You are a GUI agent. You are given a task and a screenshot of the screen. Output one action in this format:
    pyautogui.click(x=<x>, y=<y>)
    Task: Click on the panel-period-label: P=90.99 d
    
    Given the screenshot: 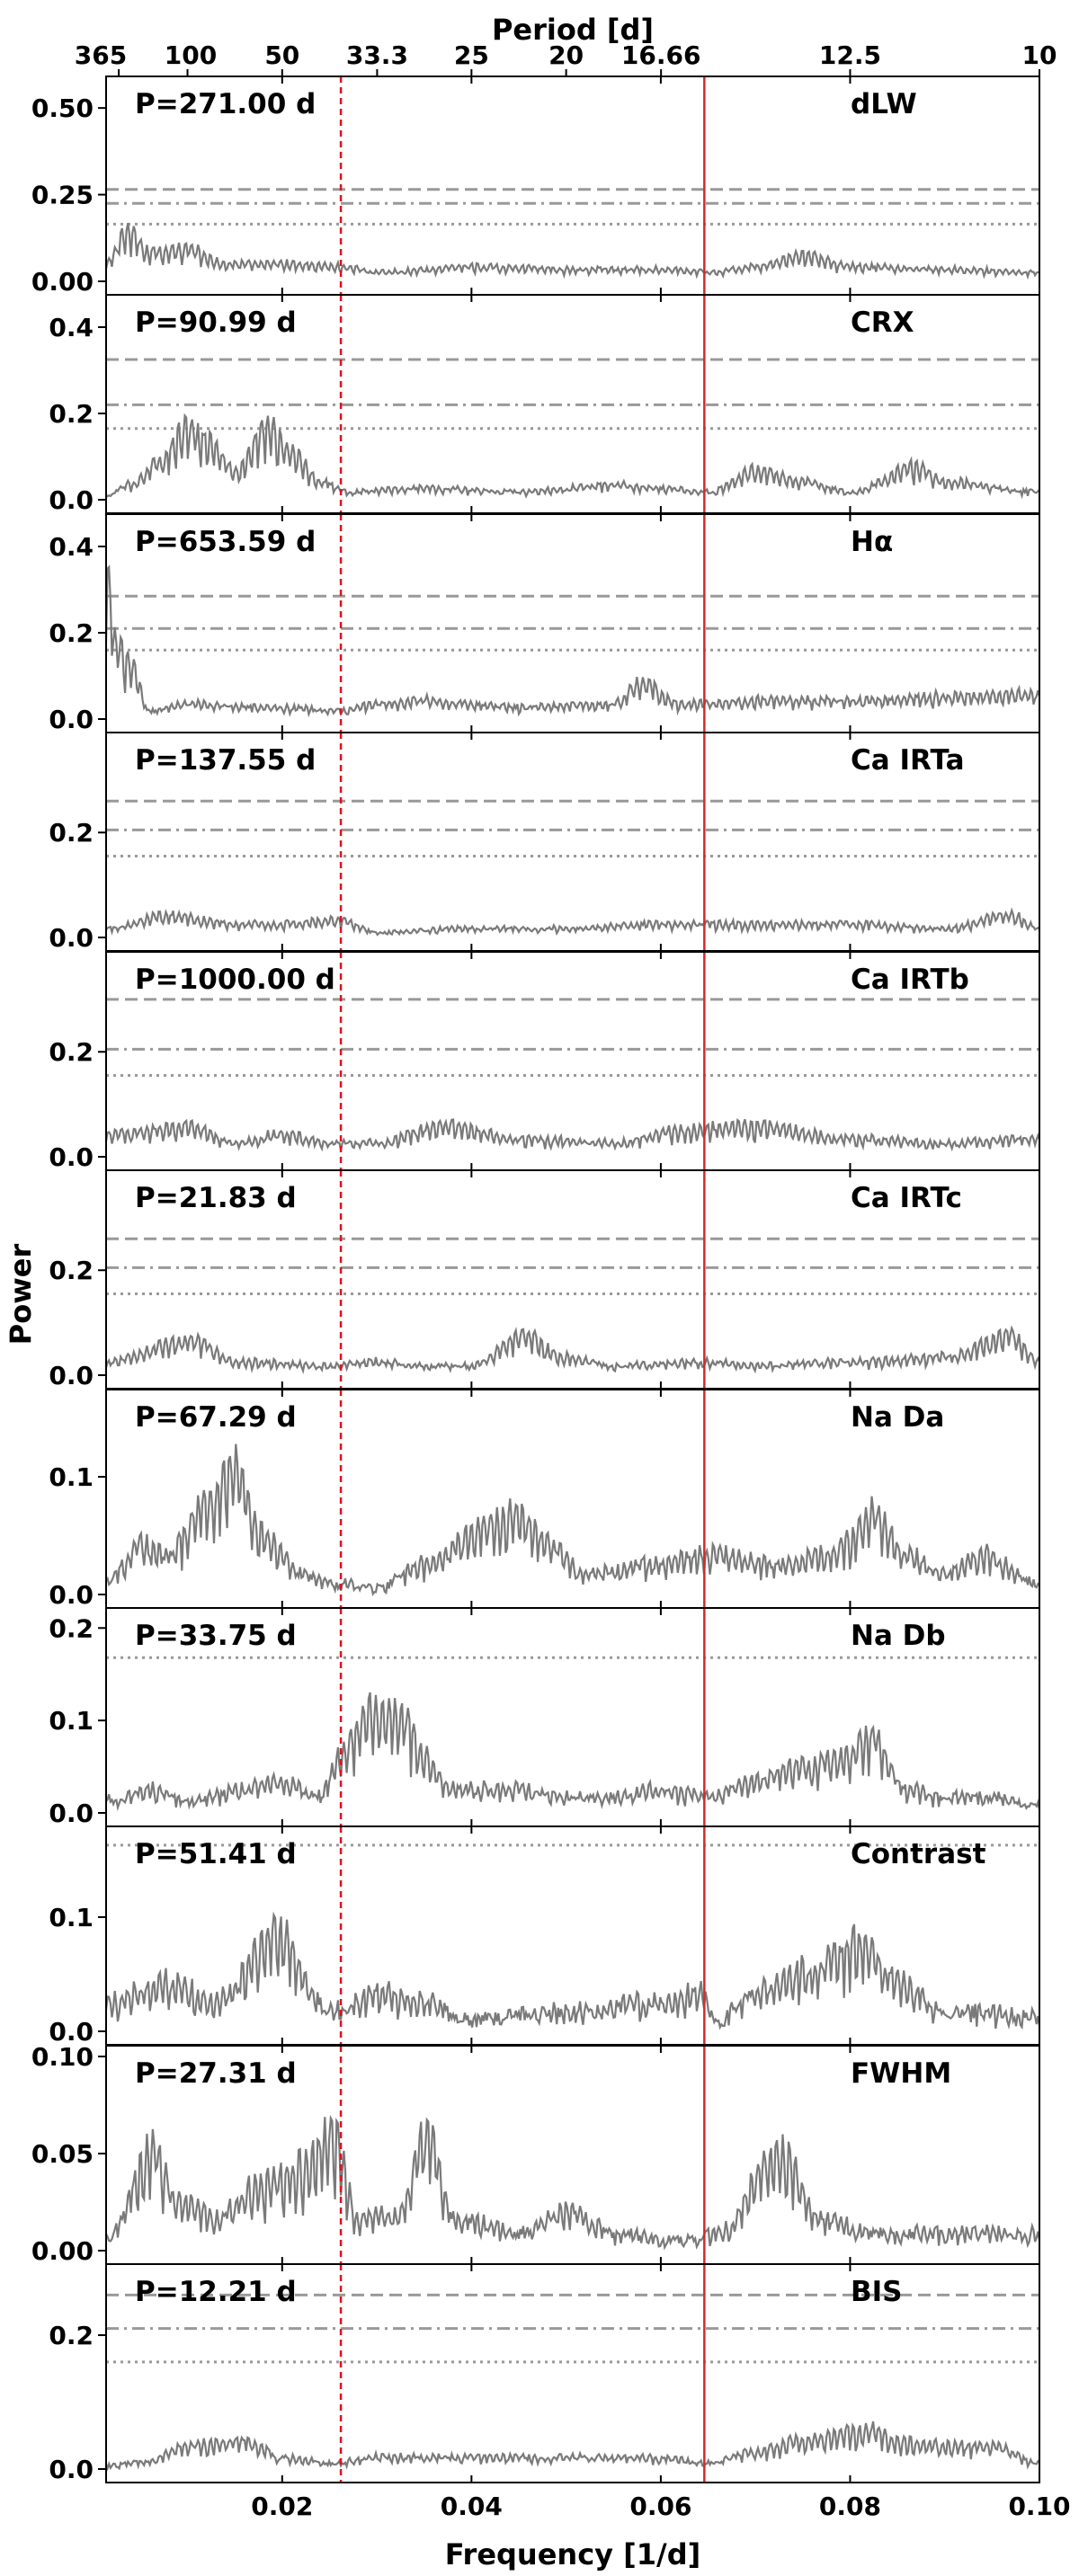 What is the action you would take?
    pyautogui.click(x=216, y=322)
    